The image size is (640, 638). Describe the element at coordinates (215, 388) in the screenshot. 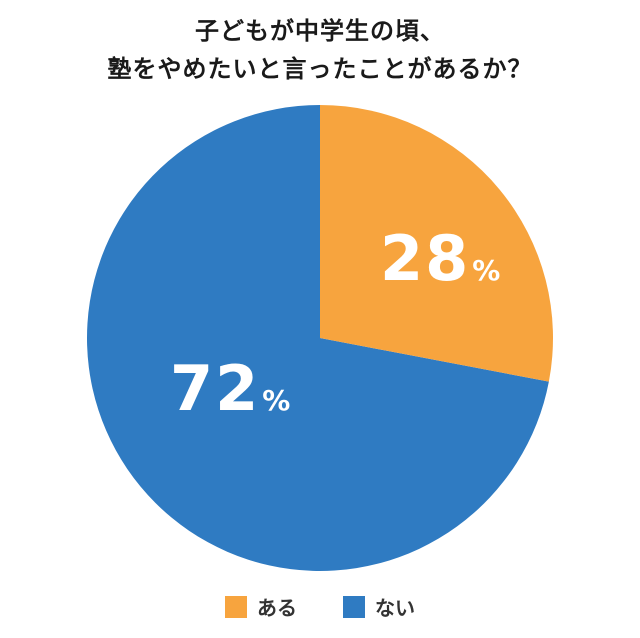

I see `slice-value-nai: 72` at that location.